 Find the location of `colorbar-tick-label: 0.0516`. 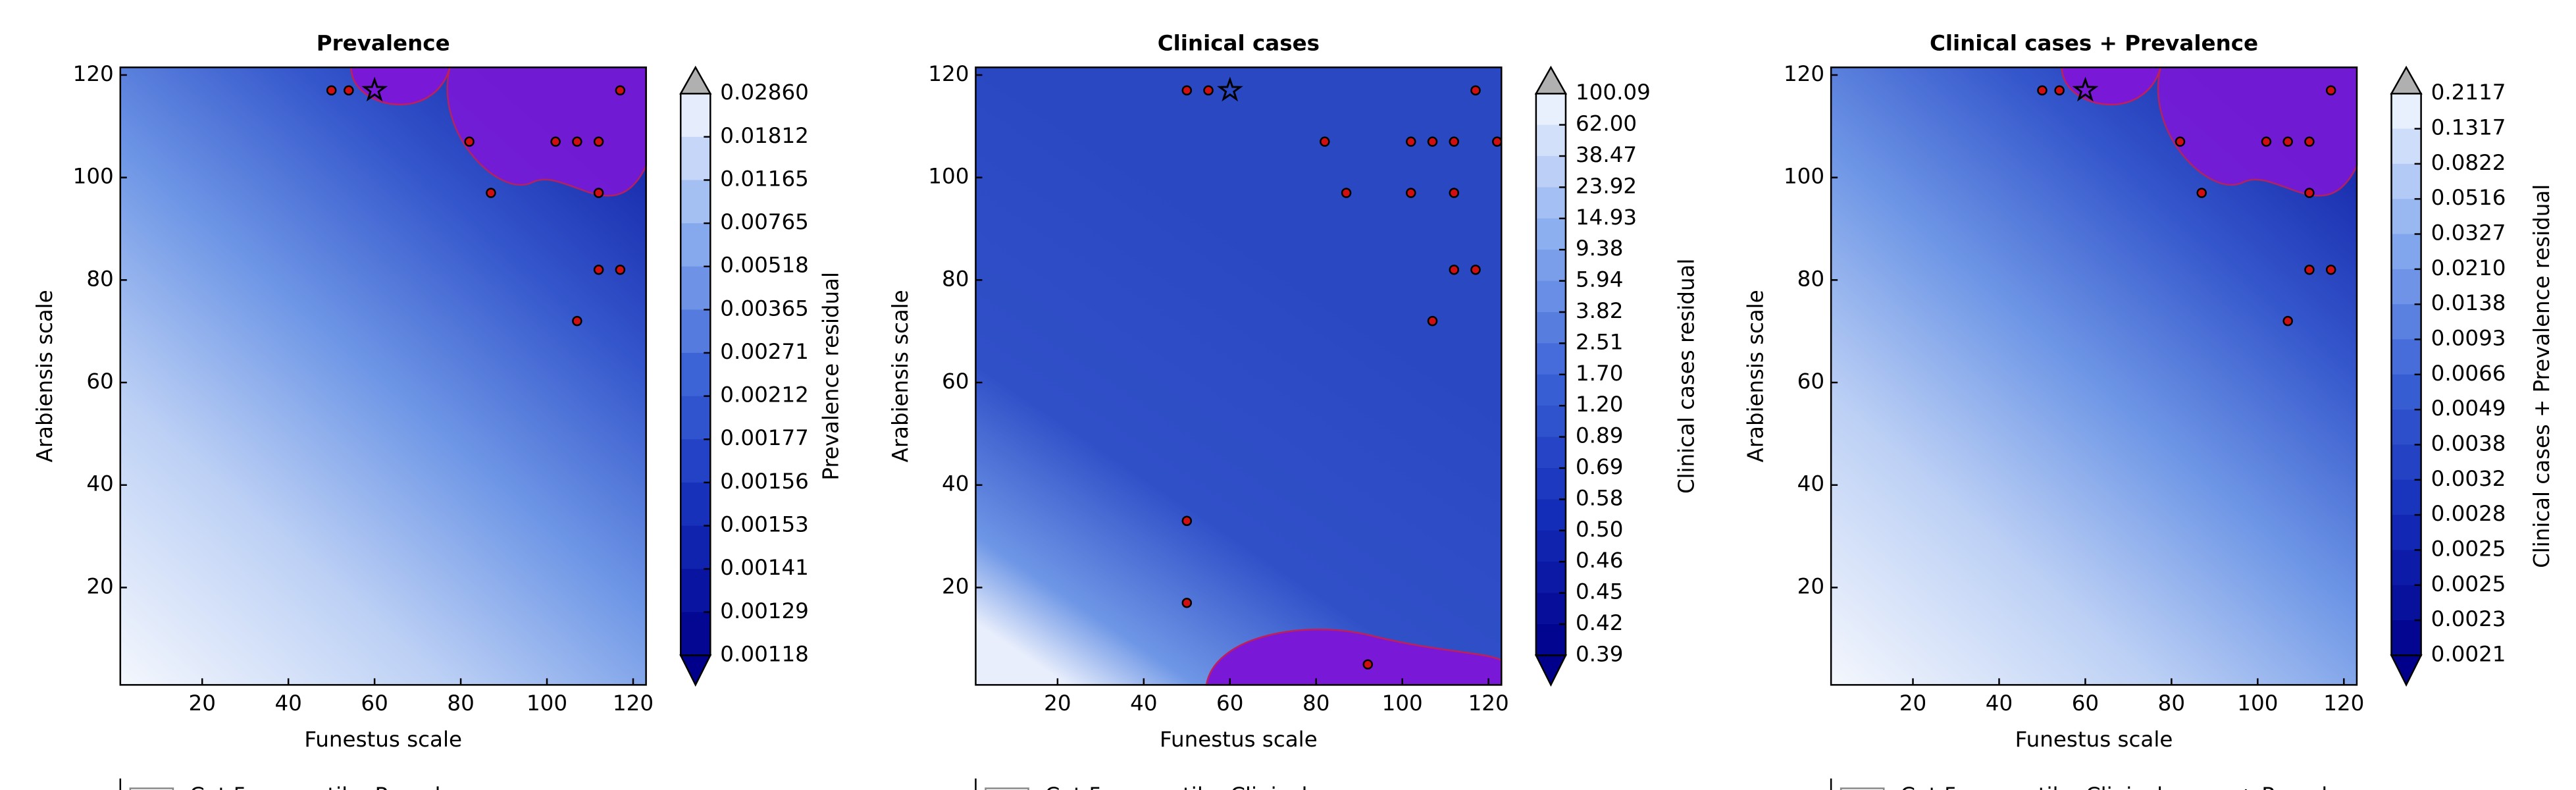

colorbar-tick-label: 0.0516 is located at coordinates (2468, 197).